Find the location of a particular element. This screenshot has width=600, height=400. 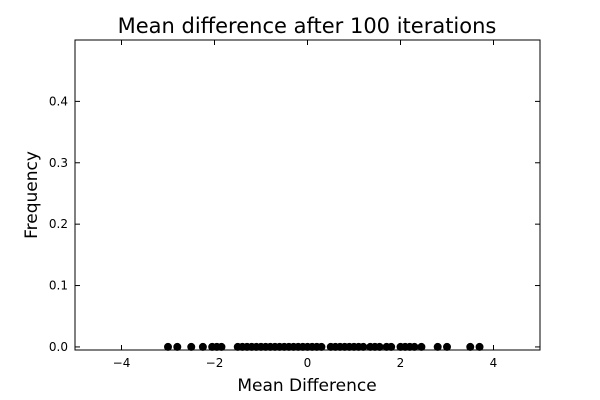

y-tick-label: 0.3 is located at coordinates (58, 163).